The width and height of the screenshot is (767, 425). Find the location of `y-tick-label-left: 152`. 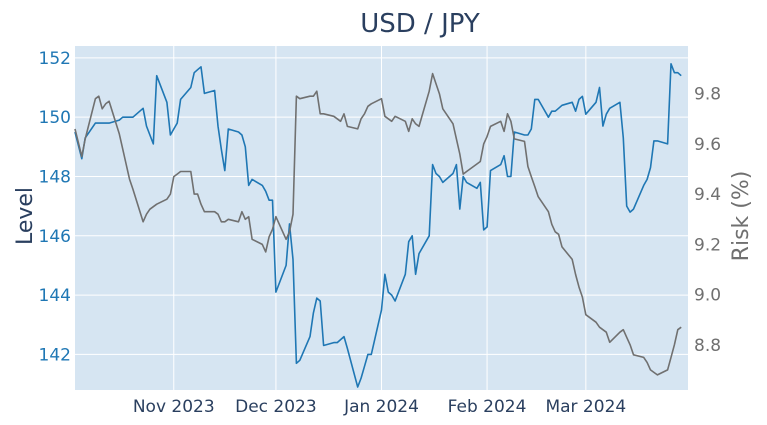

y-tick-label-left: 152 is located at coordinates (55, 59).